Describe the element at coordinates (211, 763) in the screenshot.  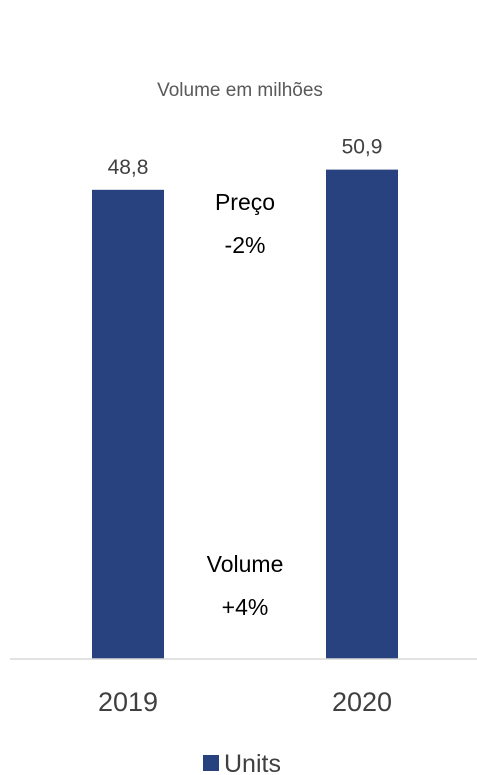
I see `legend-swatch-units` at that location.